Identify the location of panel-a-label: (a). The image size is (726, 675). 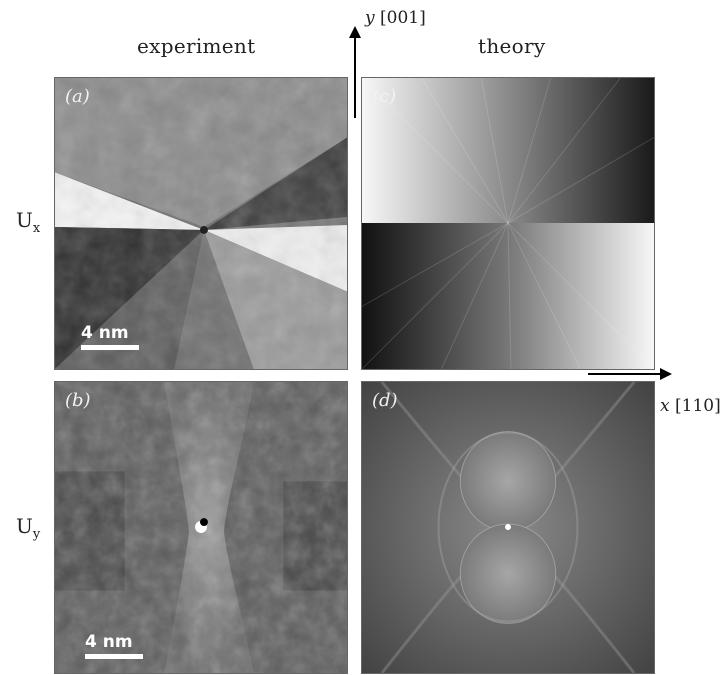
(77, 96).